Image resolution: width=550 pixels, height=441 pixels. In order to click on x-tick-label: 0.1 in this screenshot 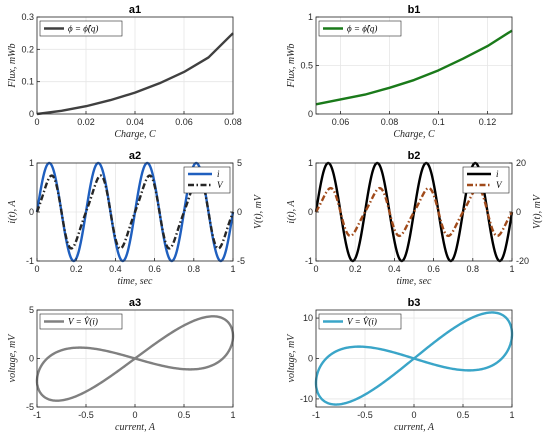, I will do `click(438, 122)`.